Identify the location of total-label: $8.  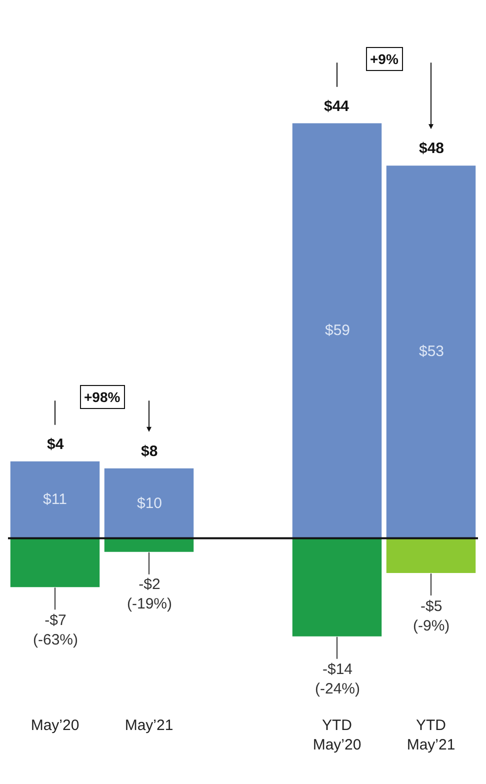
(149, 451).